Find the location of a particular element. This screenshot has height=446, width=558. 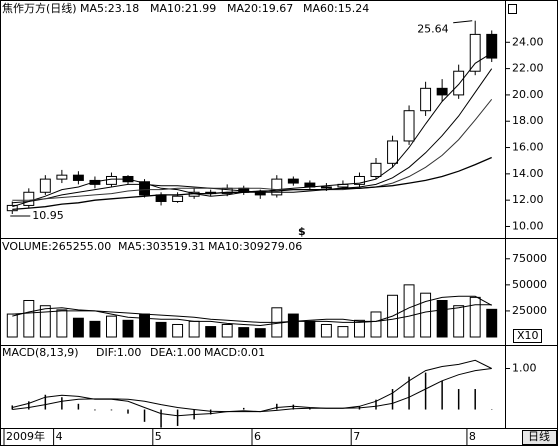

y-tick-label: 12.00 is located at coordinates (528, 199).